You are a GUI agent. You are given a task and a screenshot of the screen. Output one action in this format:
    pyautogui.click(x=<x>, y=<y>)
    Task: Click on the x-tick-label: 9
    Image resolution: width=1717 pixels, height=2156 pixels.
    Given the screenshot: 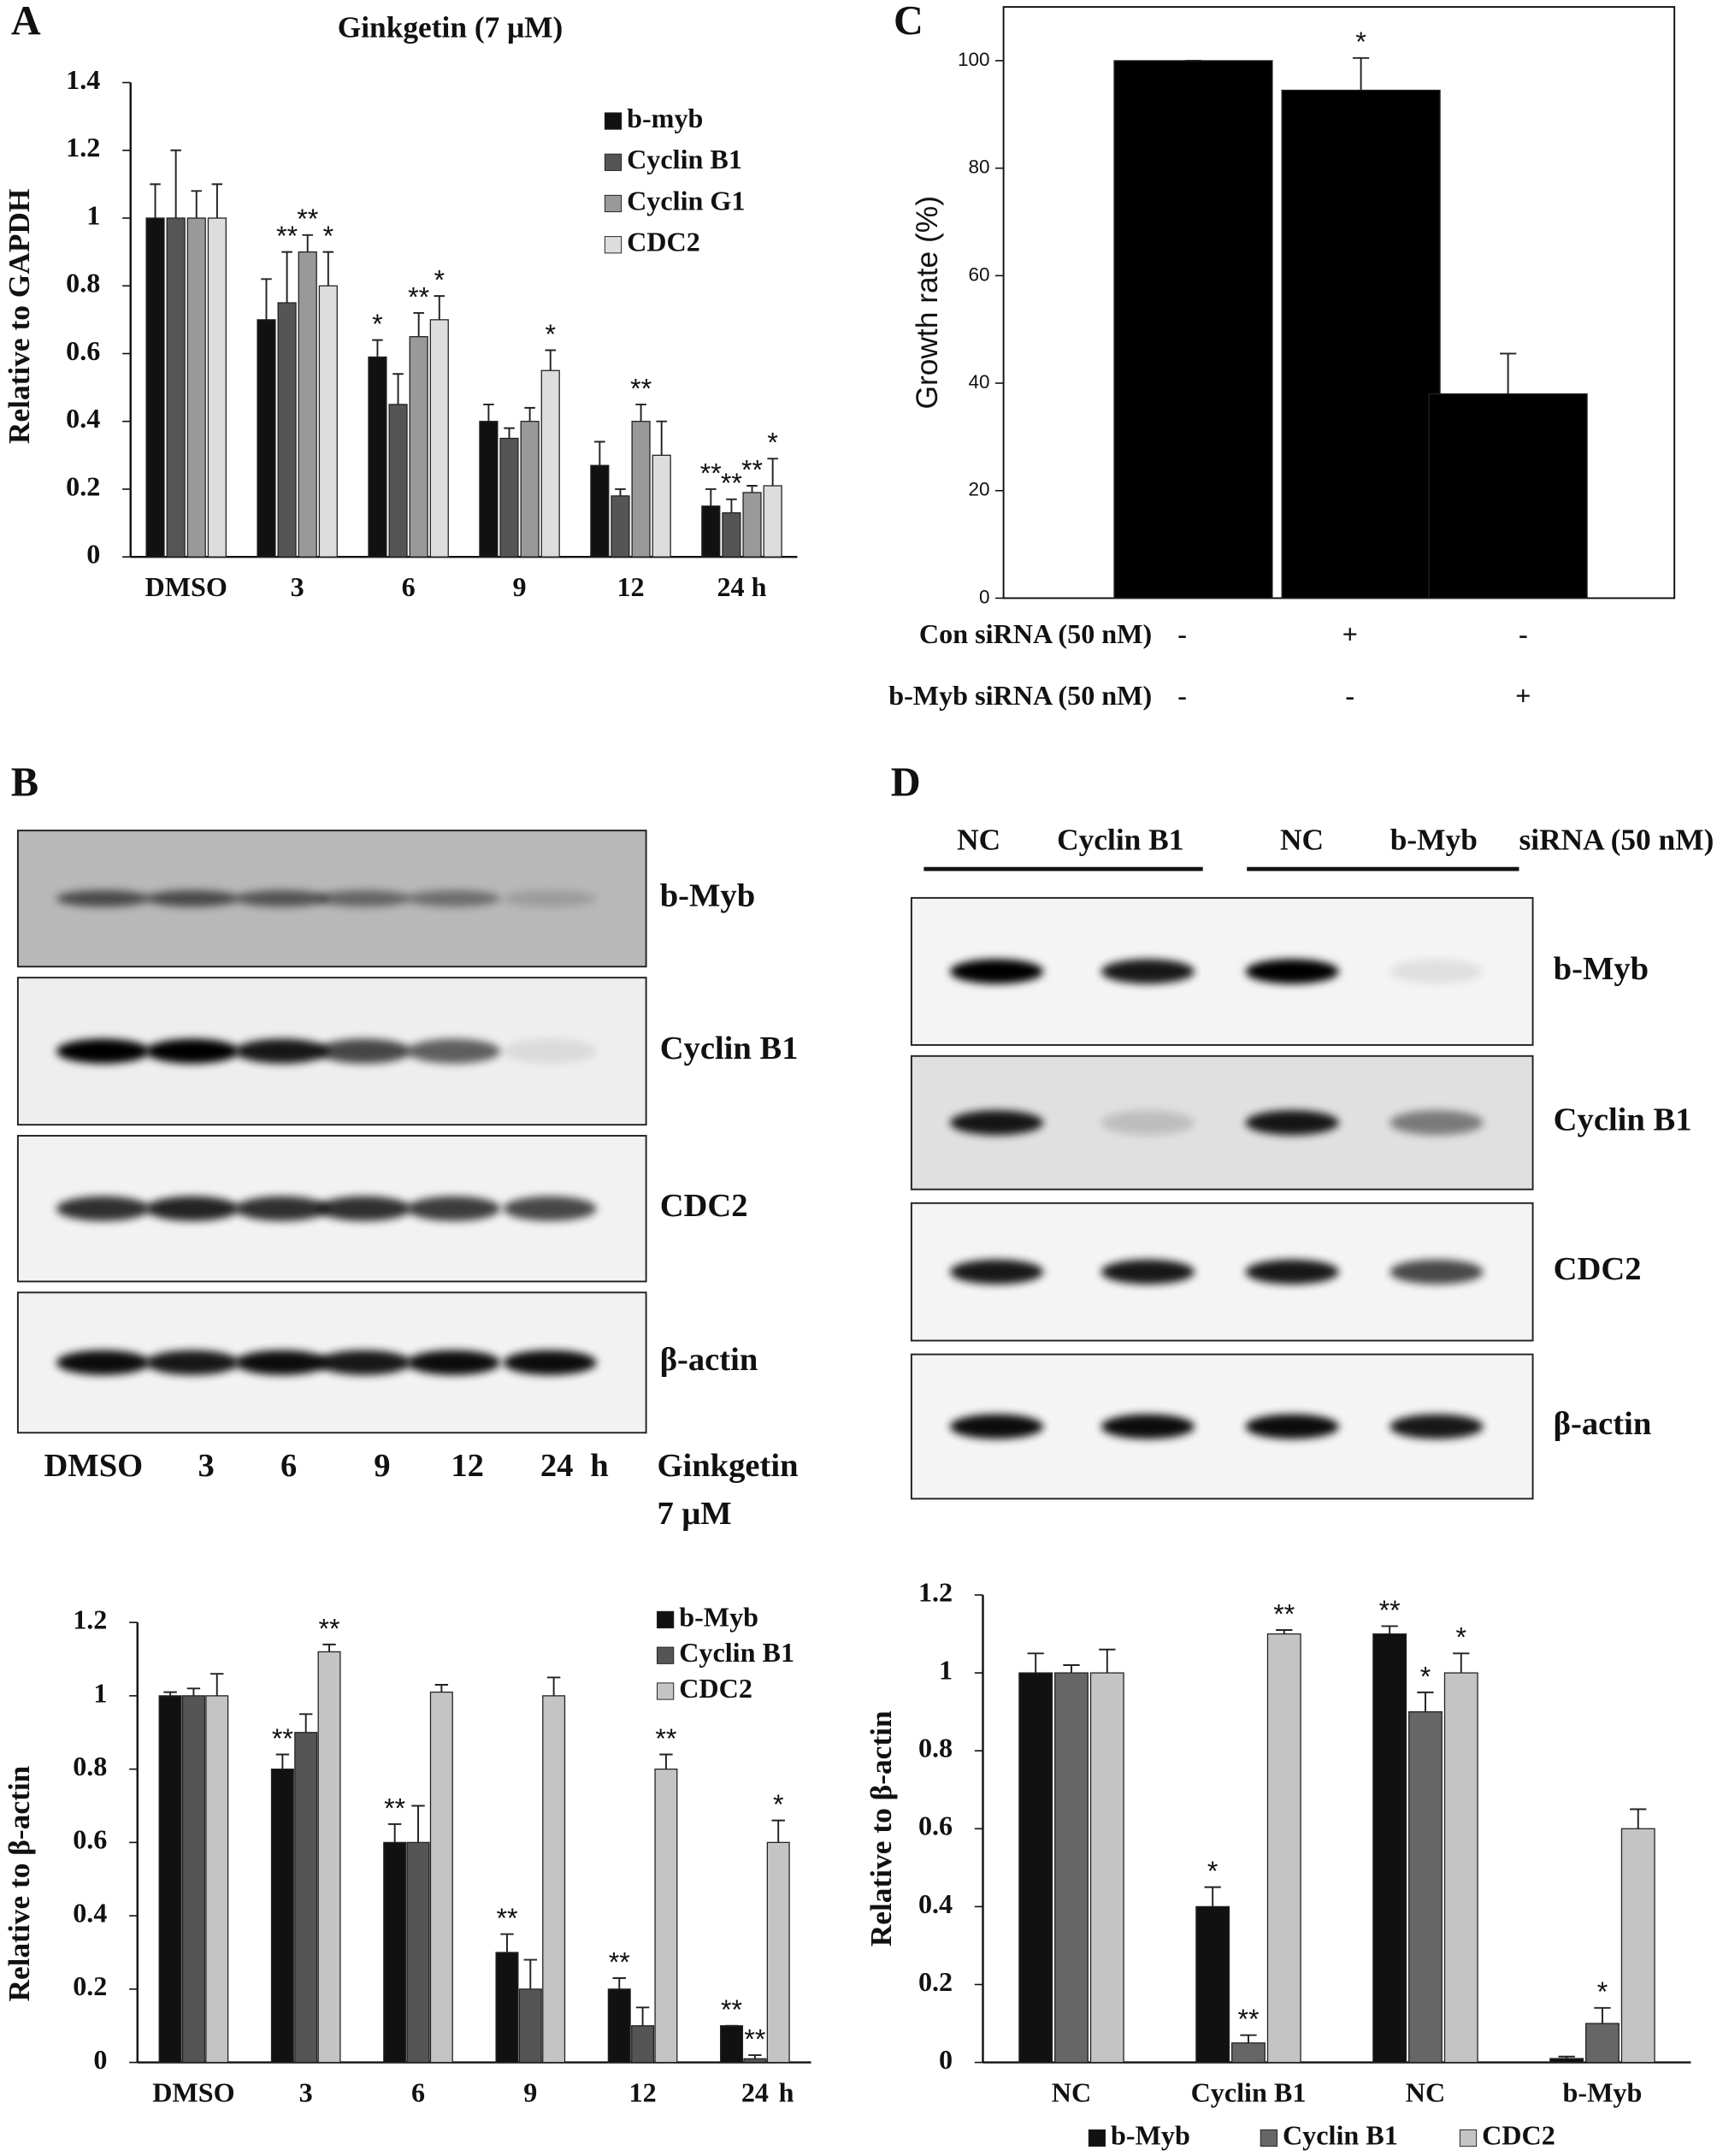 What is the action you would take?
    pyautogui.click(x=520, y=586)
    